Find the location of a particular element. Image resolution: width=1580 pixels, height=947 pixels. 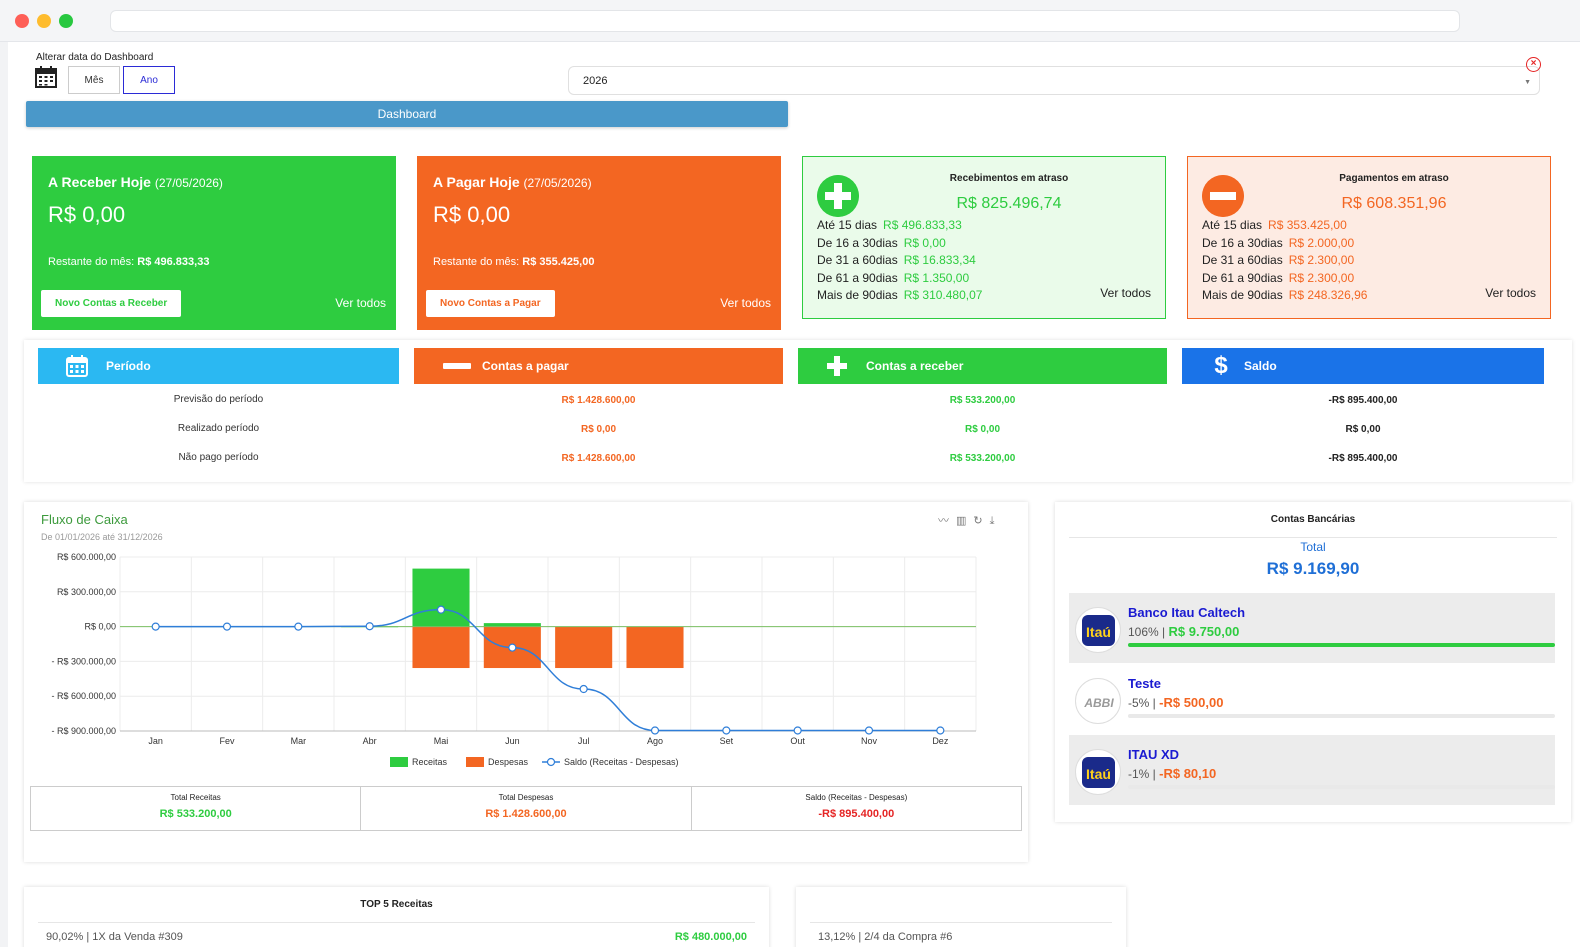

itau-logo: Itaú is located at coordinates (1098, 772).